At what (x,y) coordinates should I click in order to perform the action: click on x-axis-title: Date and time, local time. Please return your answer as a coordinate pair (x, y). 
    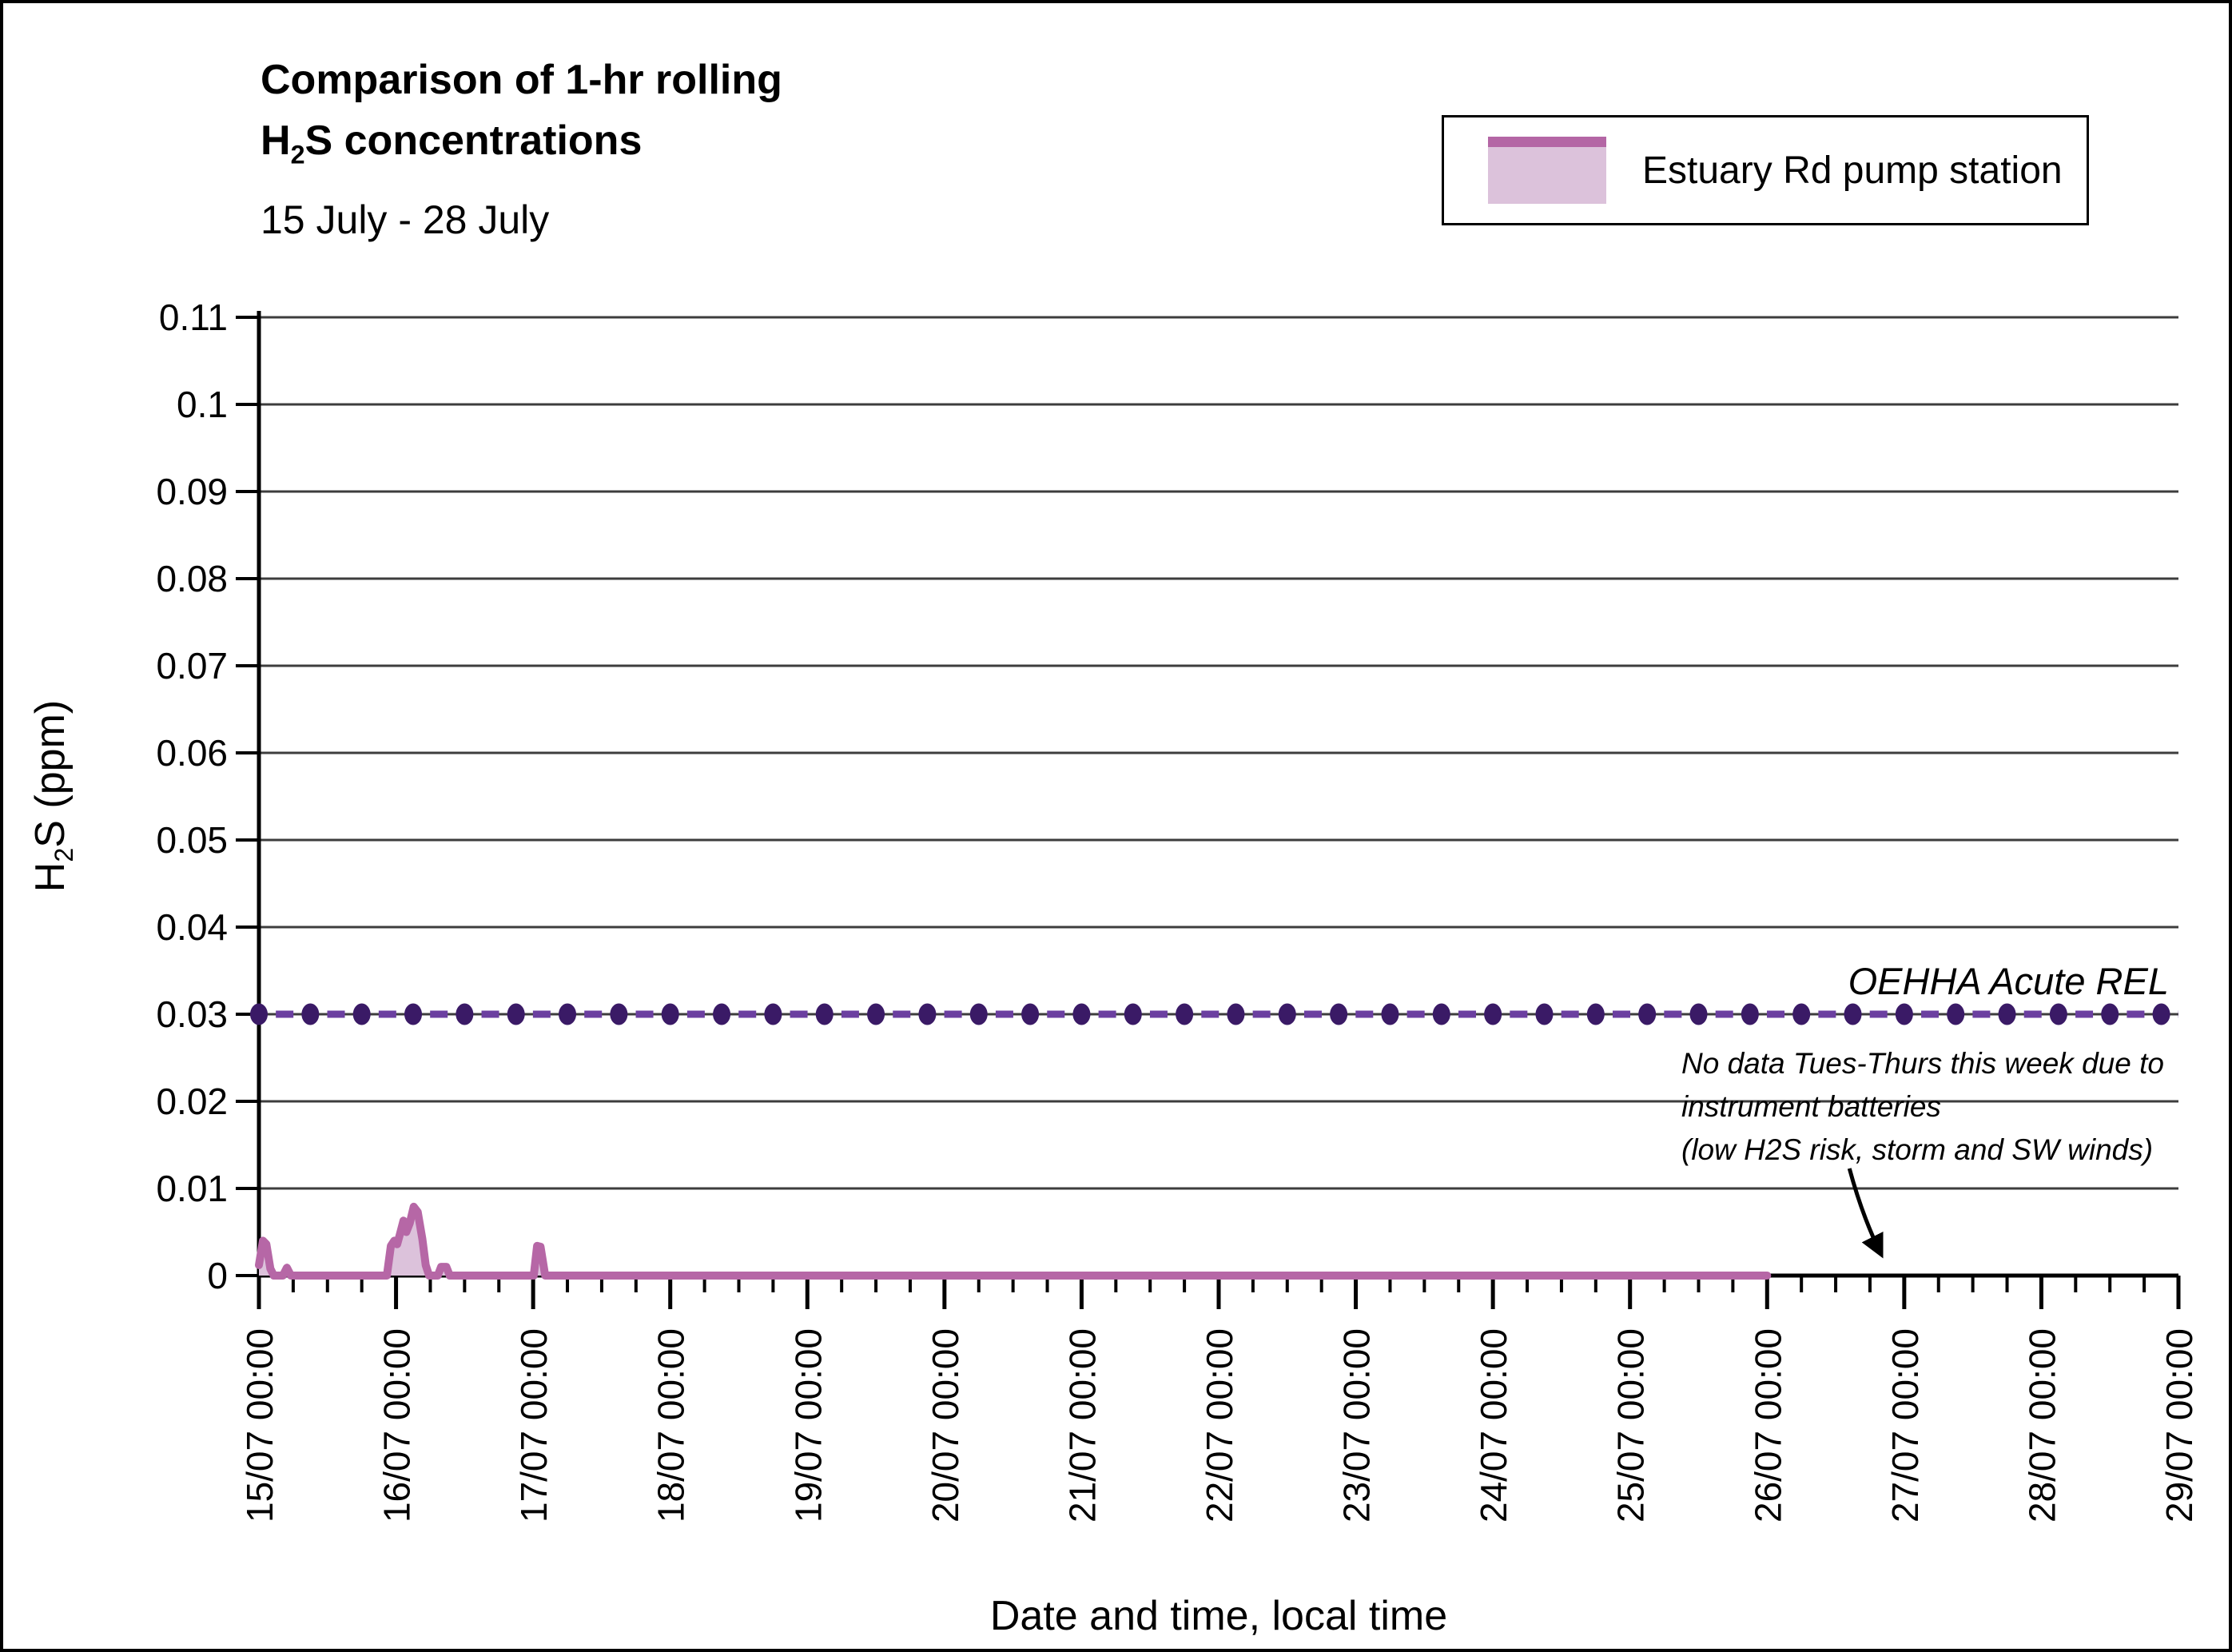
    Looking at the image, I should click on (1218, 1616).